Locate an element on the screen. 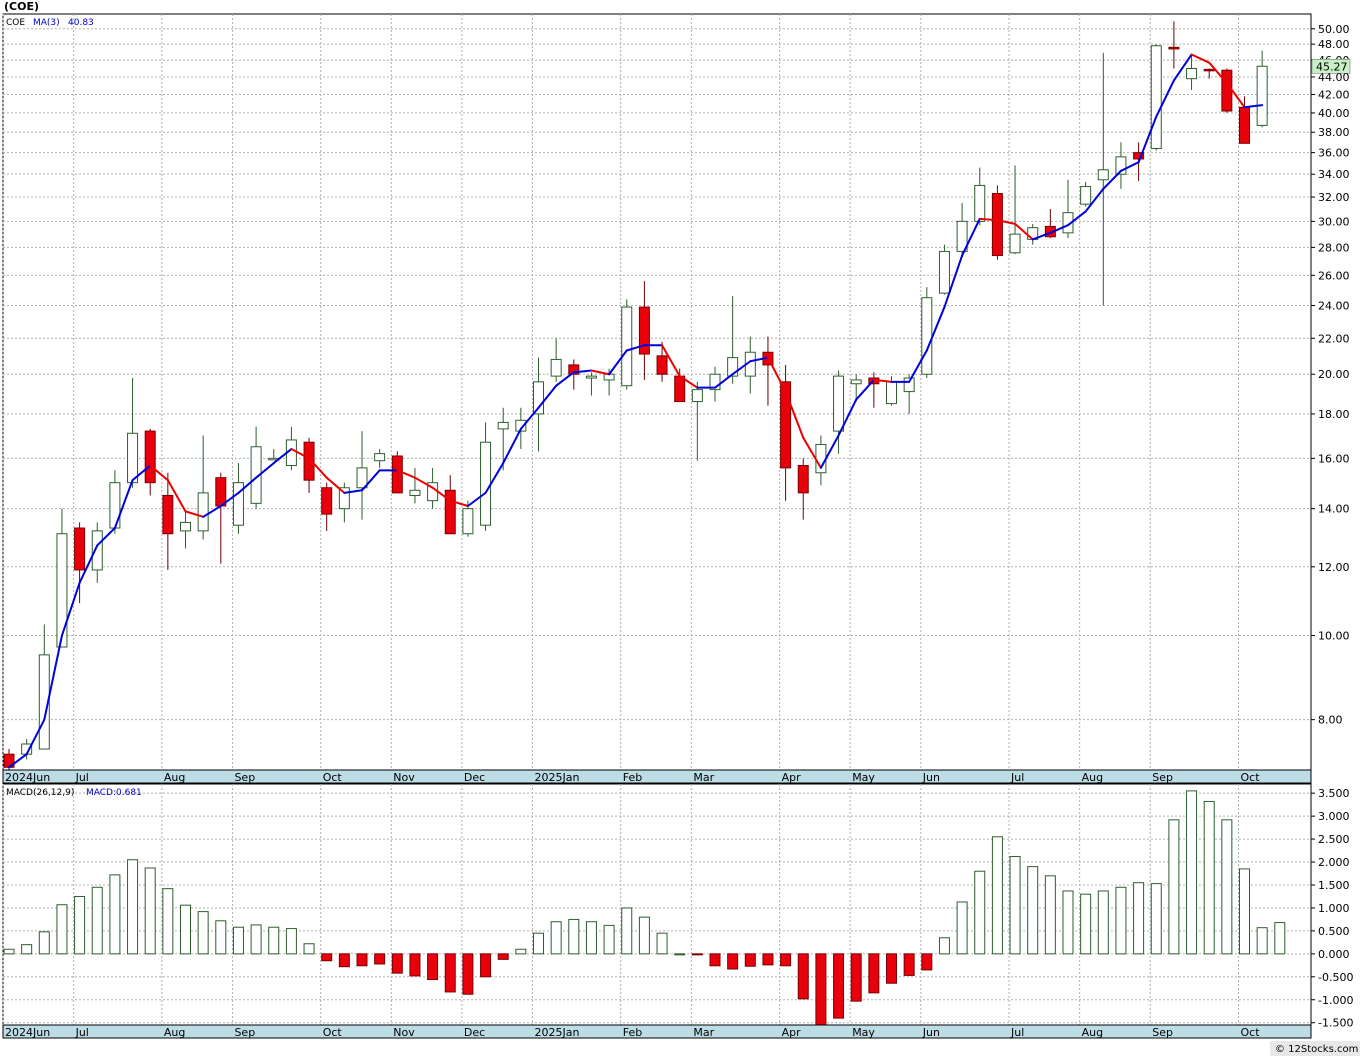  macd-x-tick-label: Oct is located at coordinates (333, 1032).